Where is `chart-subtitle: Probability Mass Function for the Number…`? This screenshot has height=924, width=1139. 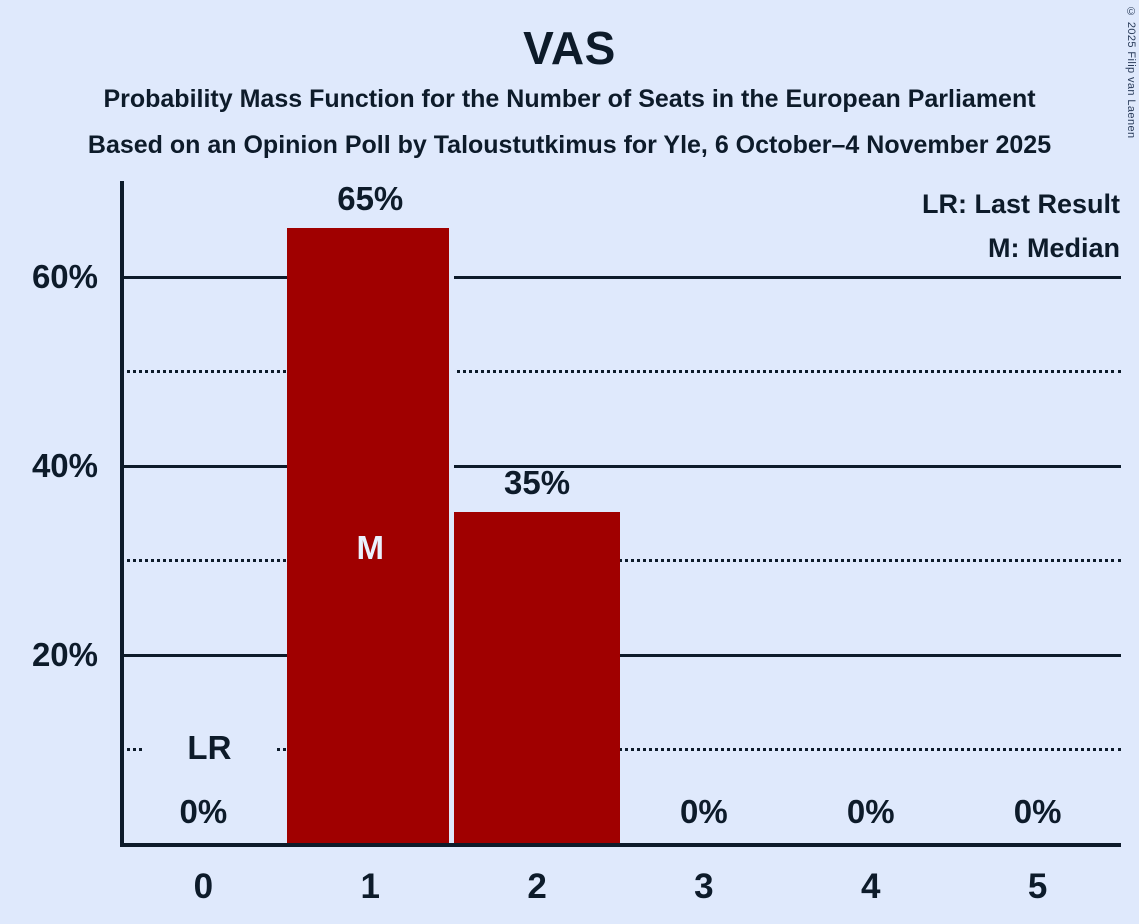 chart-subtitle: Probability Mass Function for the Number… is located at coordinates (569, 99).